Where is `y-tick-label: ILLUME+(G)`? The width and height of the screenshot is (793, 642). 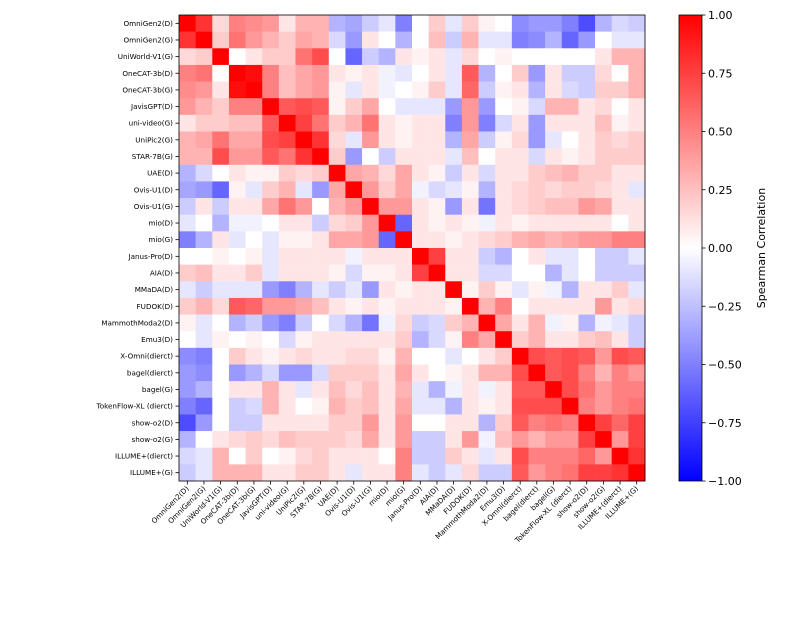 y-tick-label: ILLUME+(G) is located at coordinates (151, 472).